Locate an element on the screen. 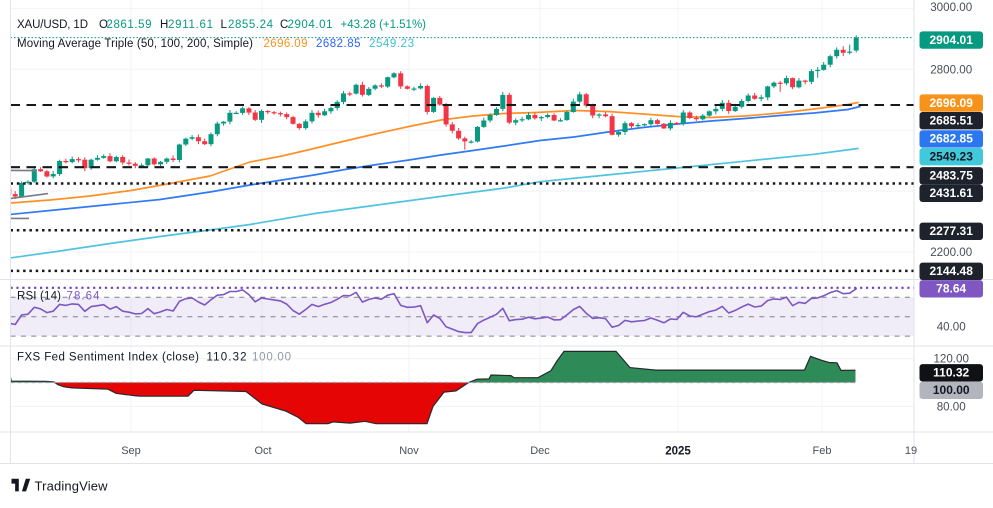  svg-text: 80.00 is located at coordinates (951, 406).